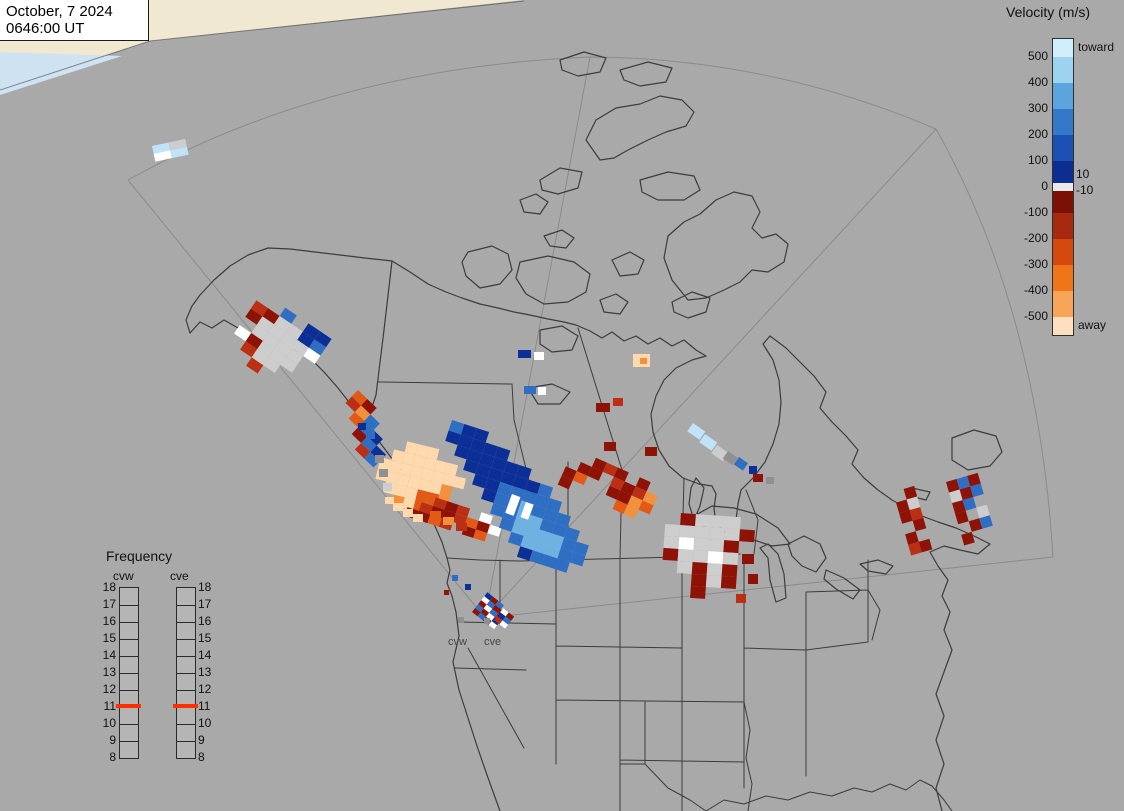 This screenshot has height=811, width=1124. Describe the element at coordinates (607, 488) in the screenshot. I see `radar-cell-cluster-red-arc-east` at that location.